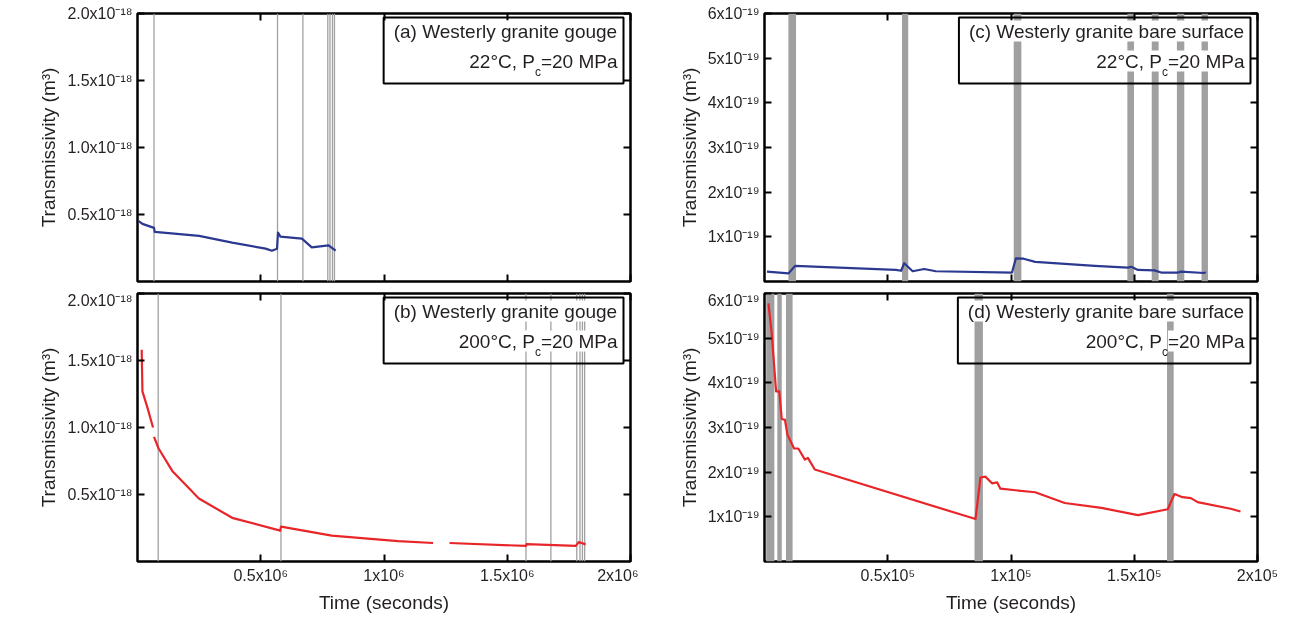 The height and width of the screenshot is (639, 1307). Describe the element at coordinates (505, 31) in the screenshot. I see `annotation: (a) Westerly granite gouge` at that location.